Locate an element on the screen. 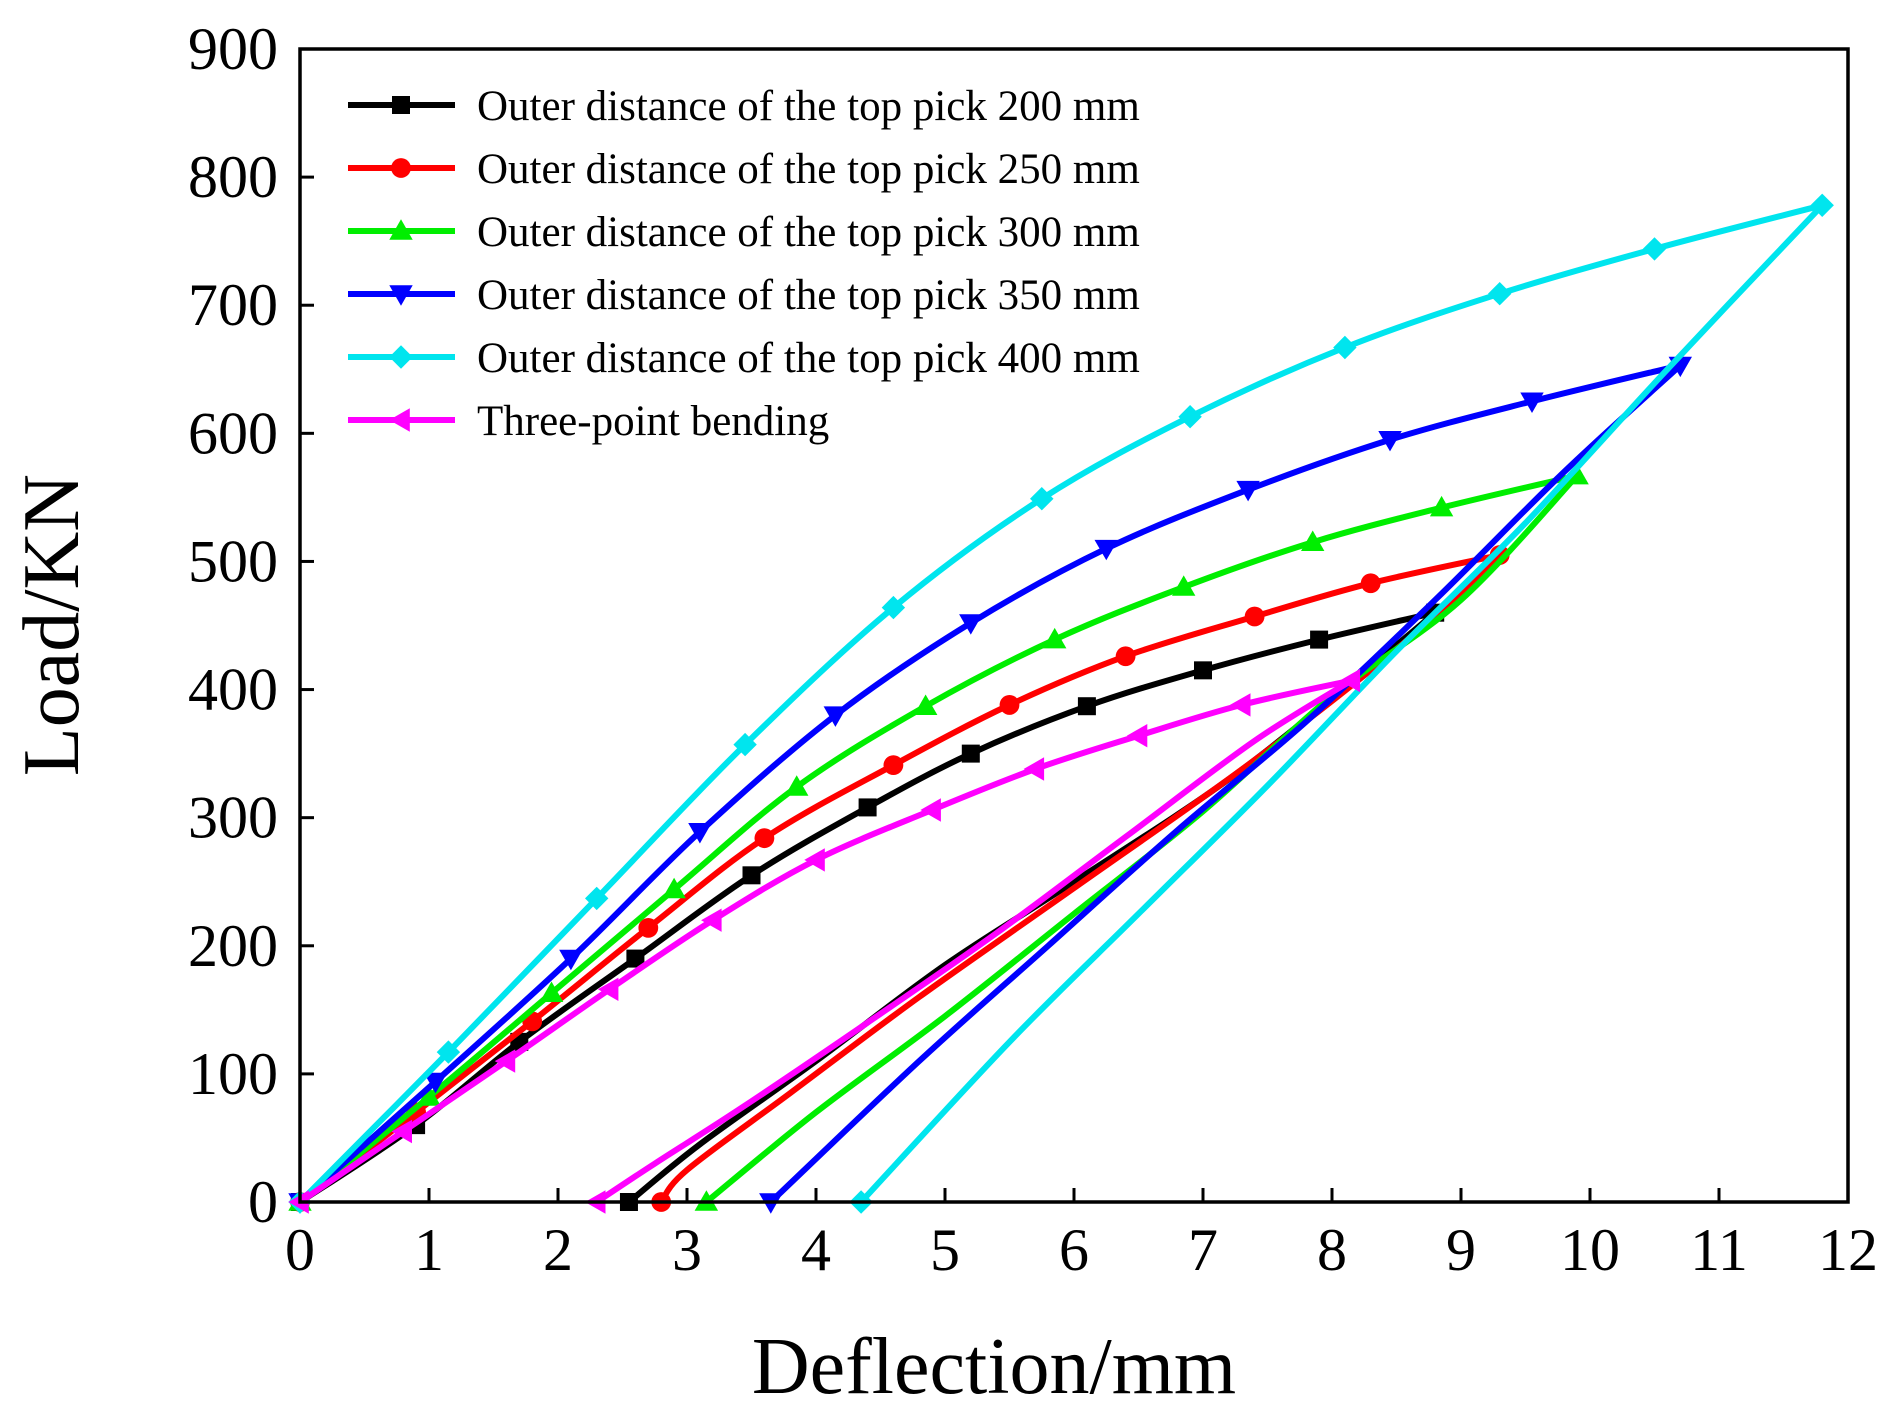 The height and width of the screenshot is (1409, 1896). y-tick-label: 200 is located at coordinates (233, 946).